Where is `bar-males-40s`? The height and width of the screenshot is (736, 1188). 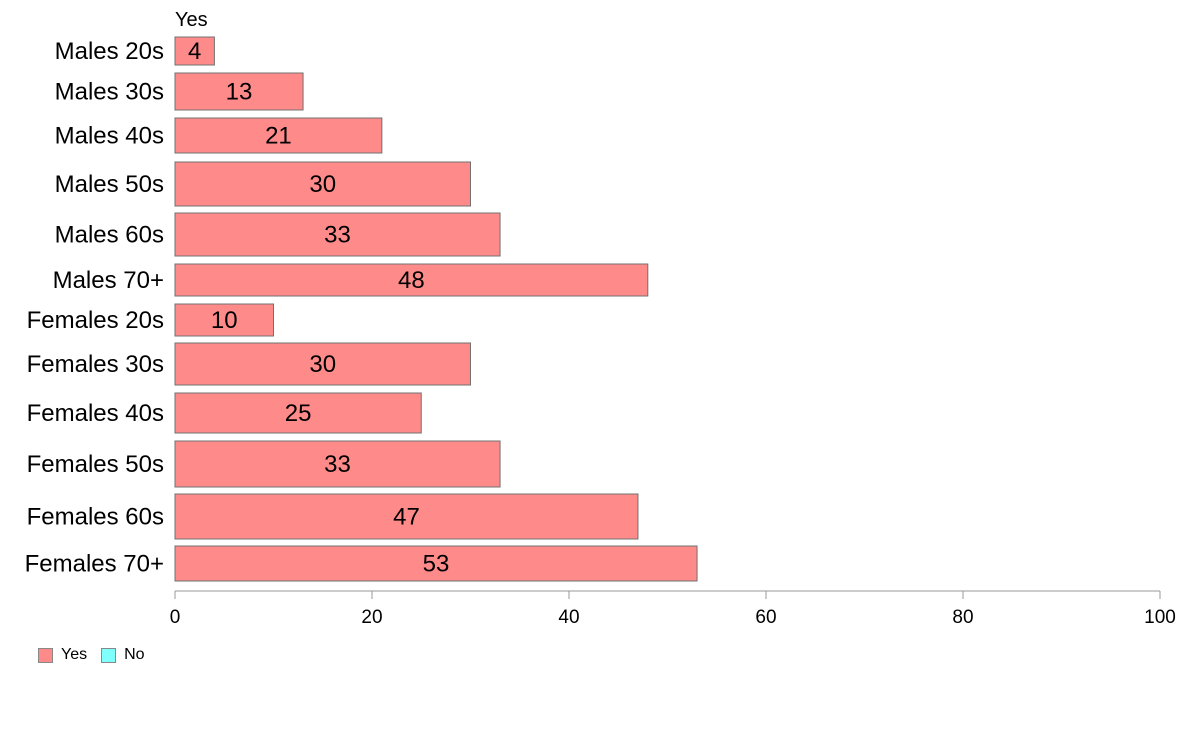
bar-males-40s is located at coordinates (278, 135).